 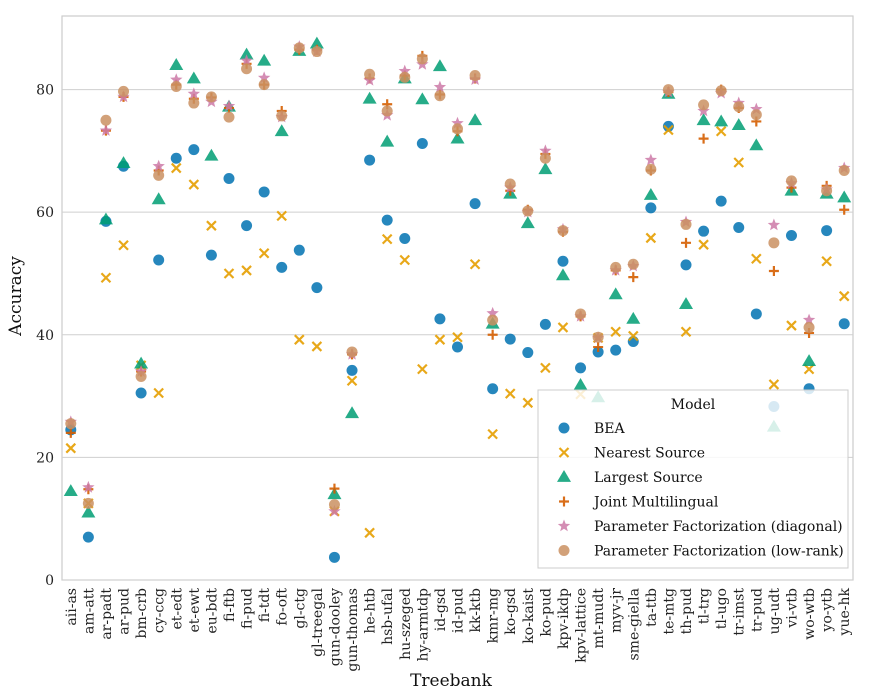 I want to click on x-tick-label: hy-armtdp, so click(x=423, y=625).